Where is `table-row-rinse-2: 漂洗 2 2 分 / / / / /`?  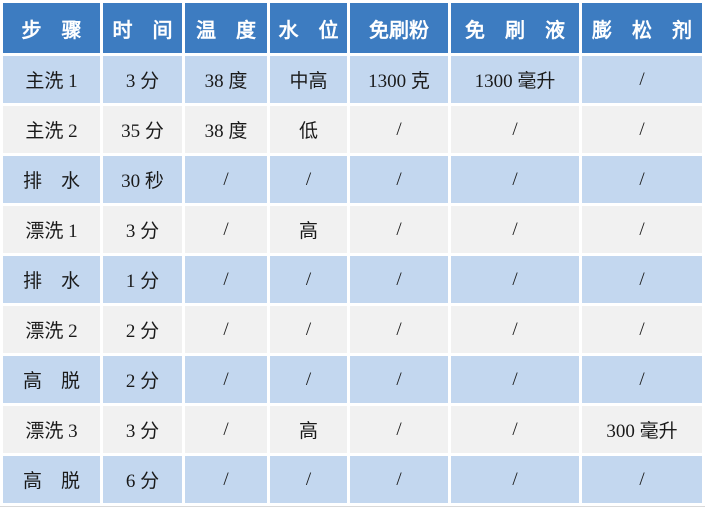 table-row-rinse-2: 漂洗 2 2 分 / / / / / is located at coordinates (352, 329).